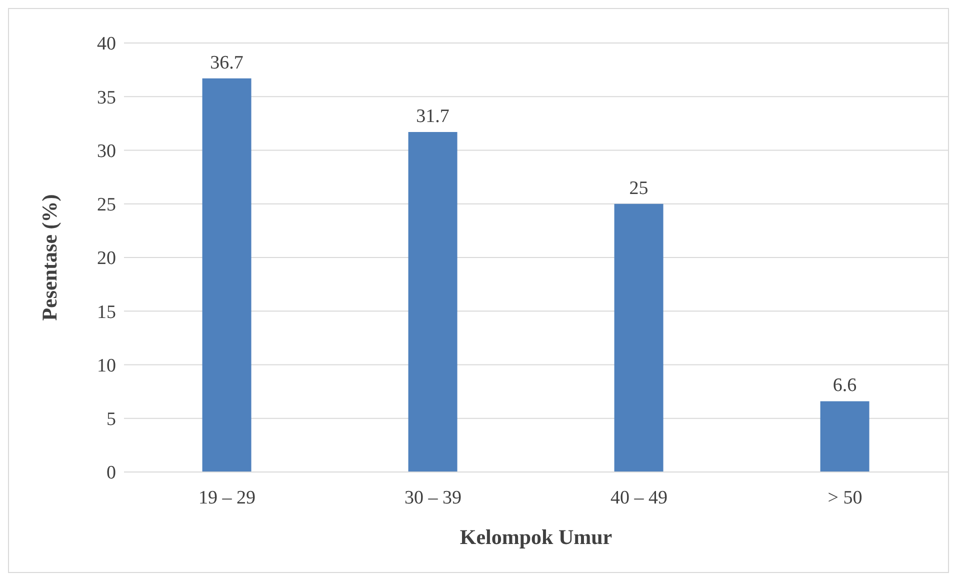 The width and height of the screenshot is (957, 581). Describe the element at coordinates (227, 63) in the screenshot. I see `data-label: 36.7` at that location.